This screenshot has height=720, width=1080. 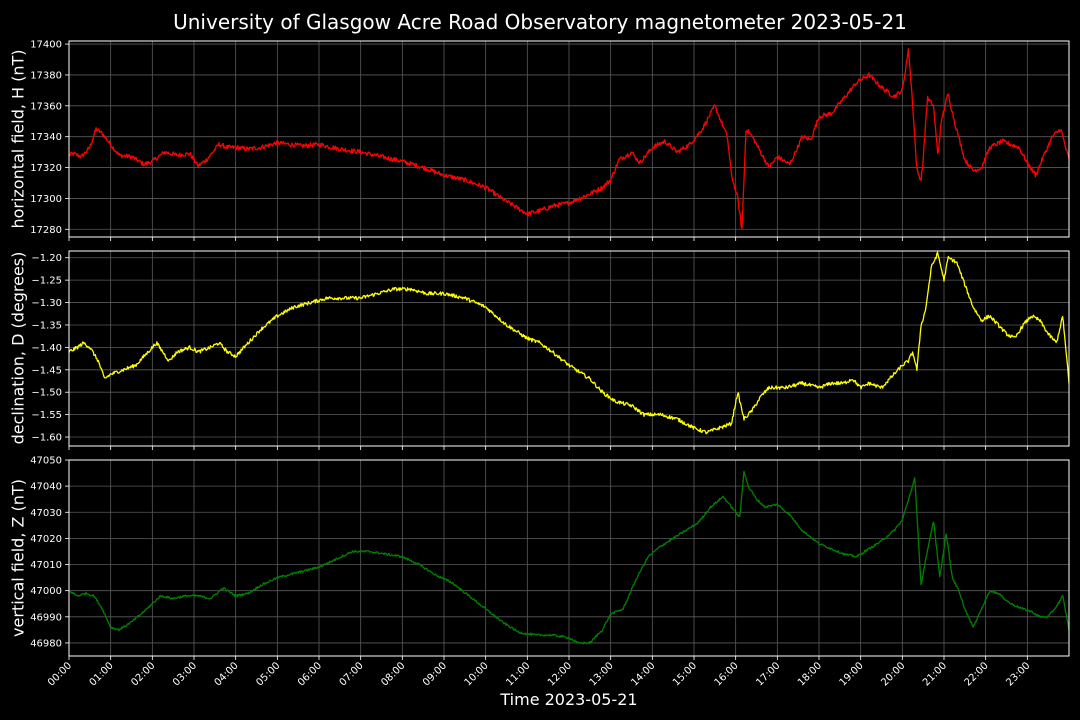 What do you see at coordinates (46, 643) in the screenshot?
I see `ytick-label-z: 46980` at bounding box center [46, 643].